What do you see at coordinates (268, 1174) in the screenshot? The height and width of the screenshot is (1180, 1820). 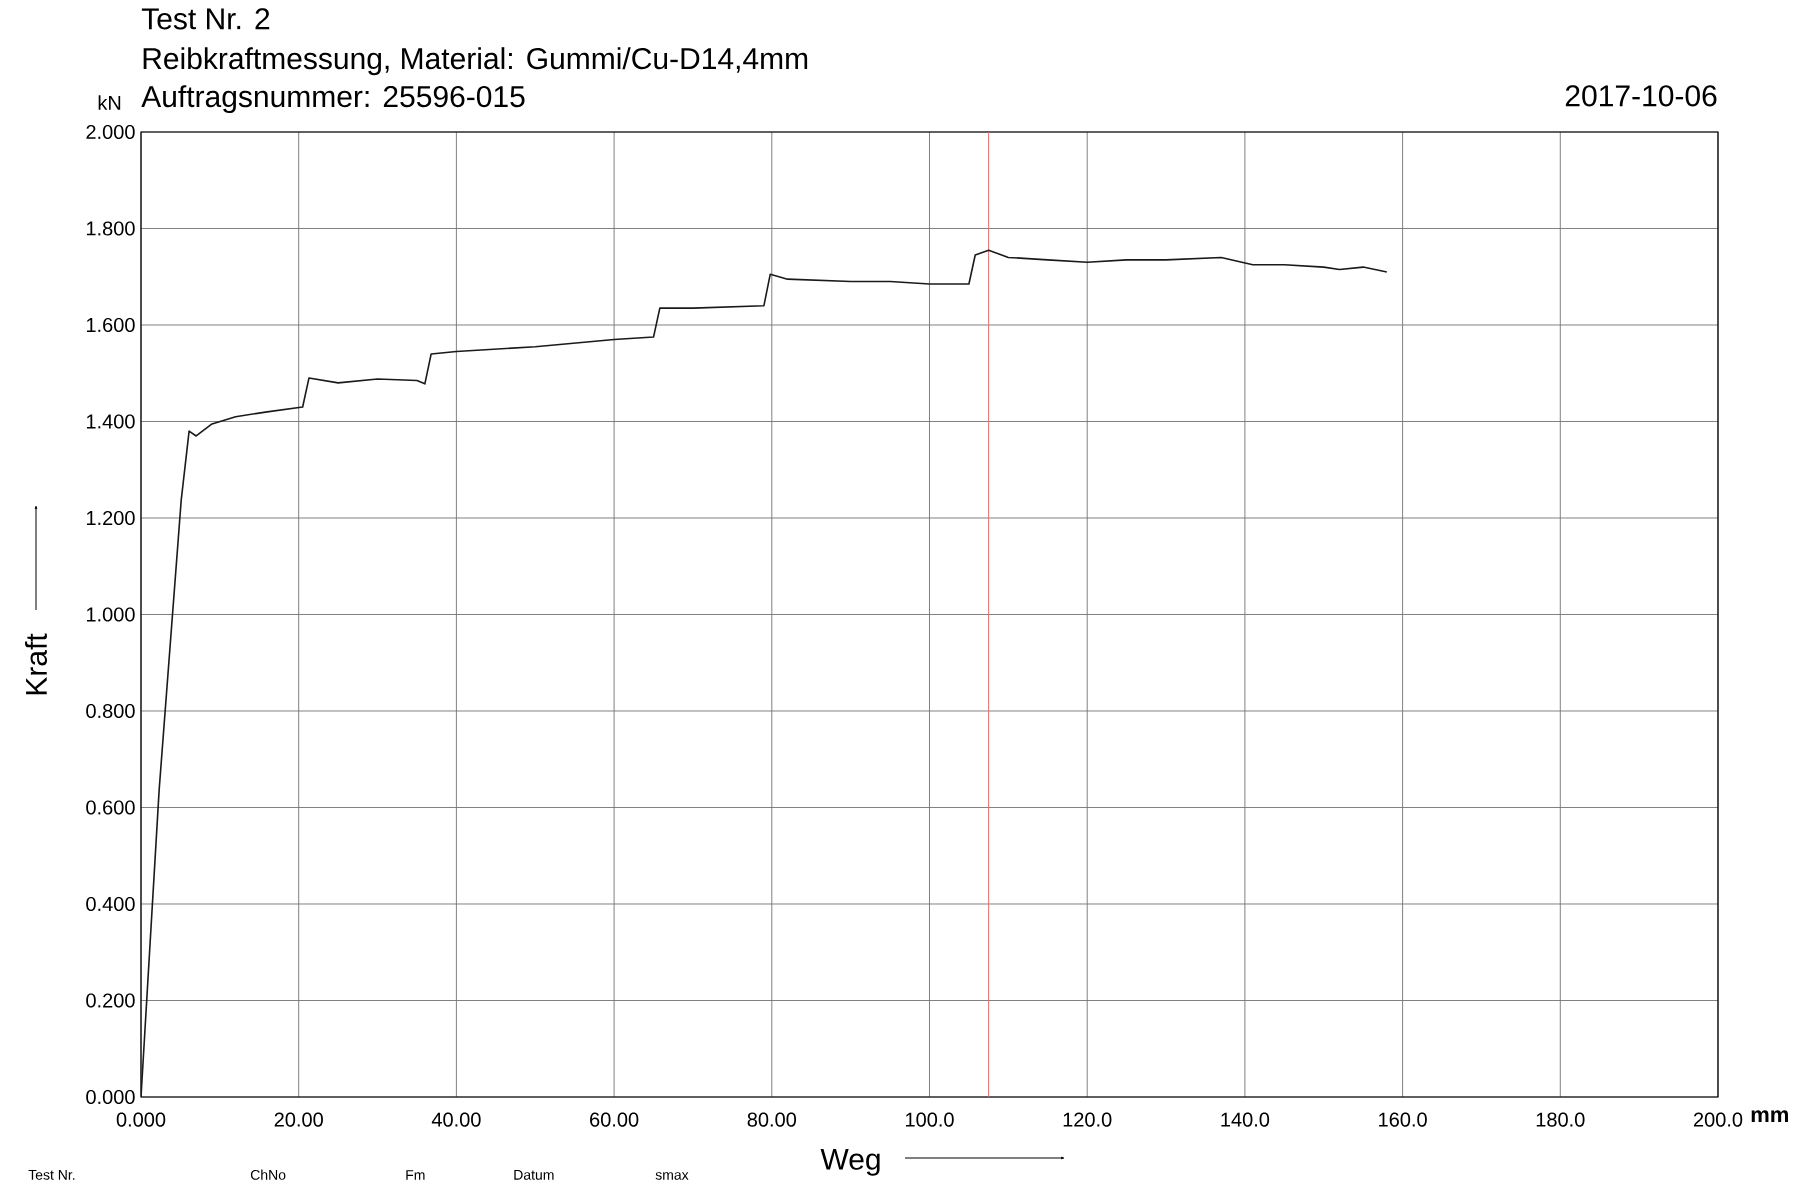 I see `text: ChNo` at bounding box center [268, 1174].